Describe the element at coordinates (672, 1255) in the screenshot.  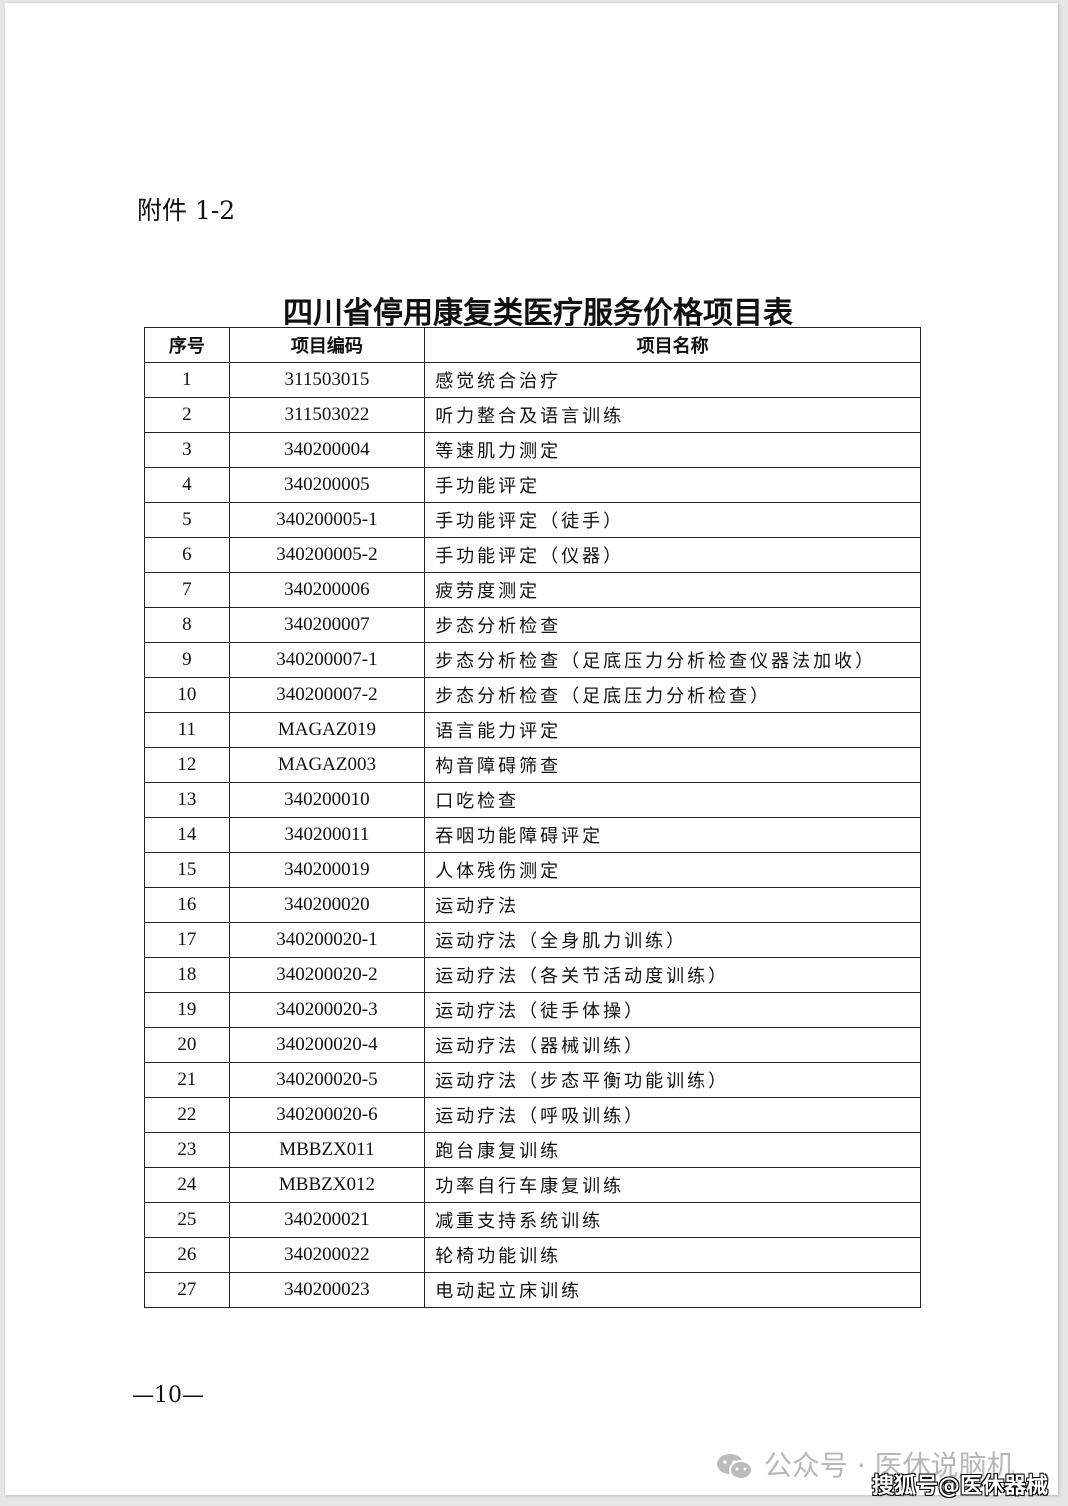
I see `item-name: 轮椅功能训练` at that location.